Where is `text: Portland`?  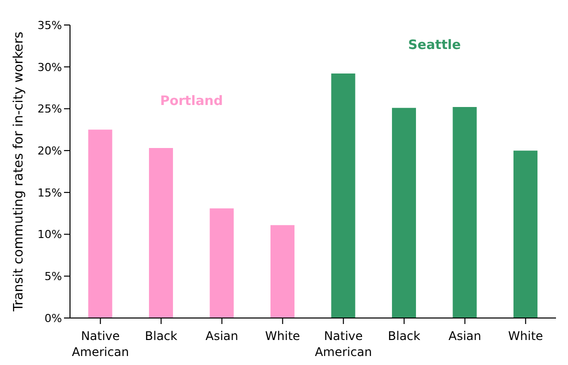
text: Portland is located at coordinates (191, 101).